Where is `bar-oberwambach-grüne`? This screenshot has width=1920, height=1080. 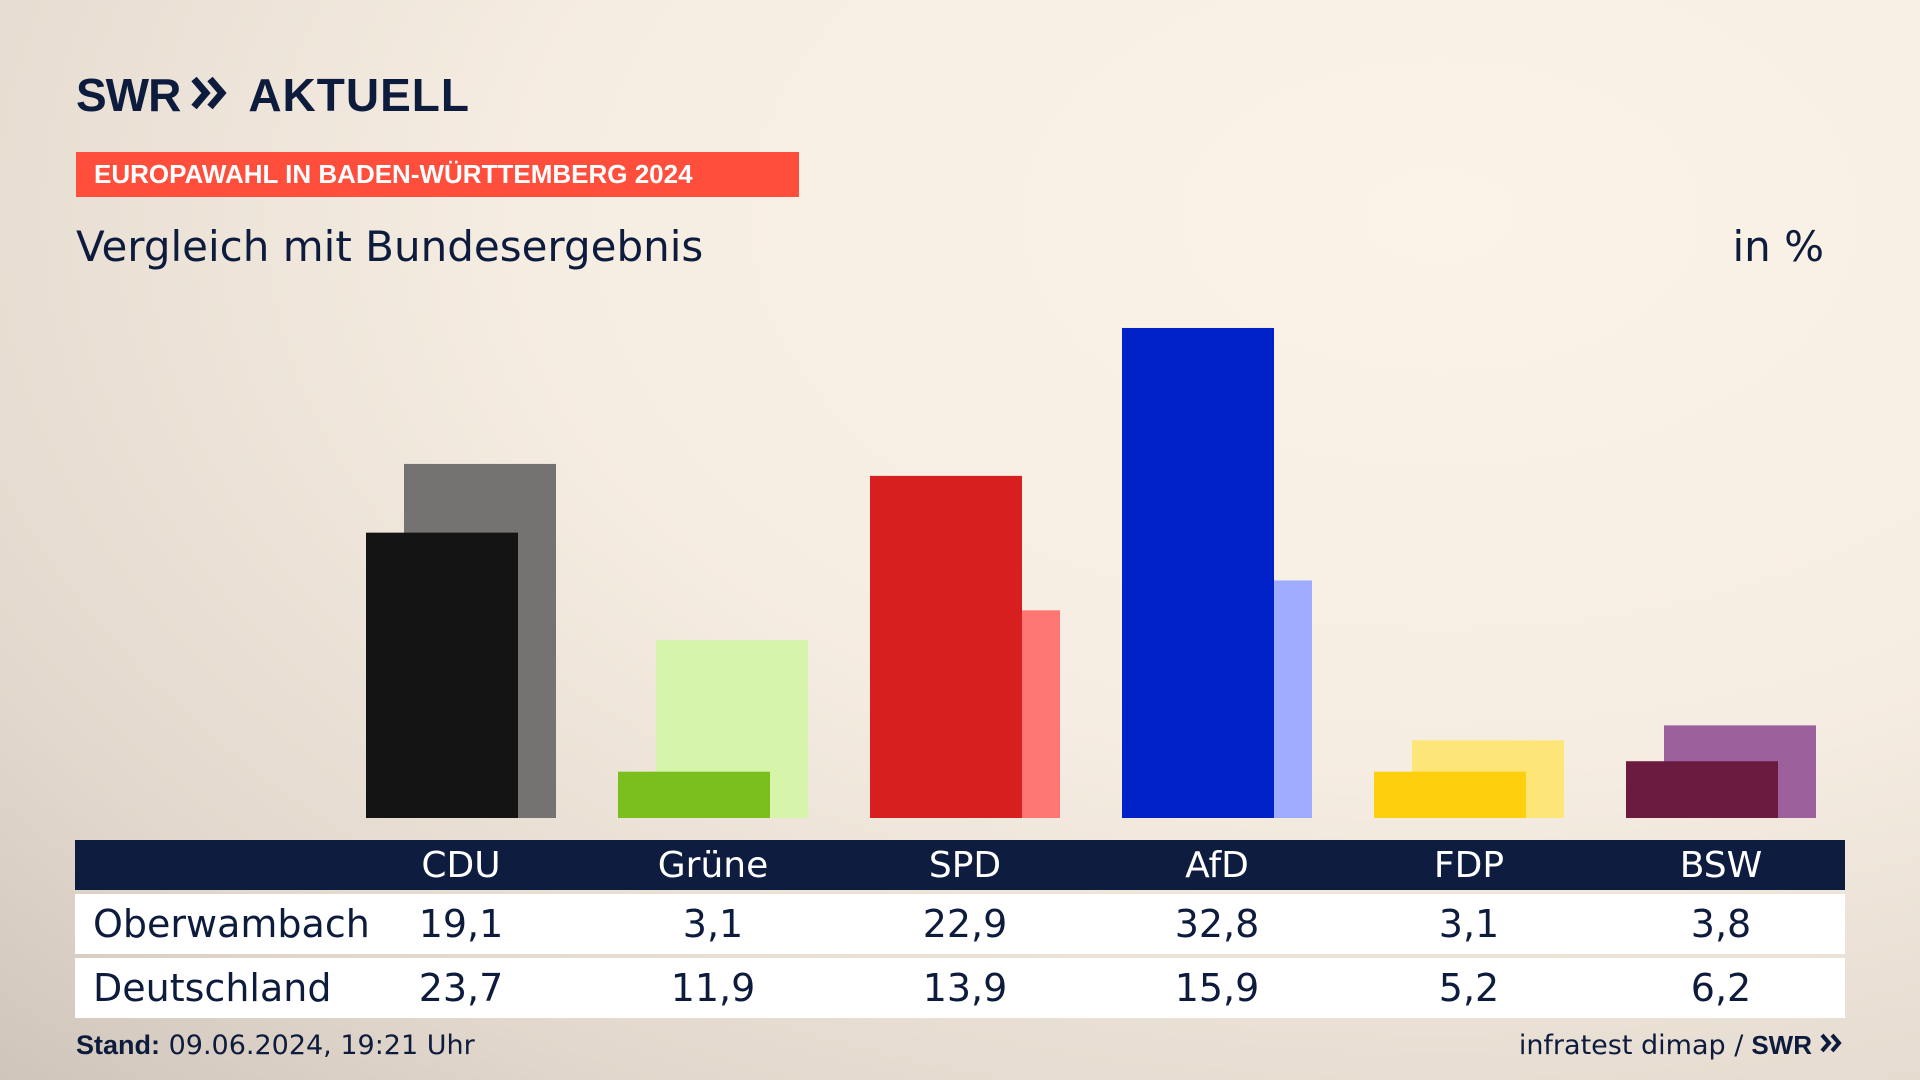 bar-oberwambach-grüne is located at coordinates (694, 794).